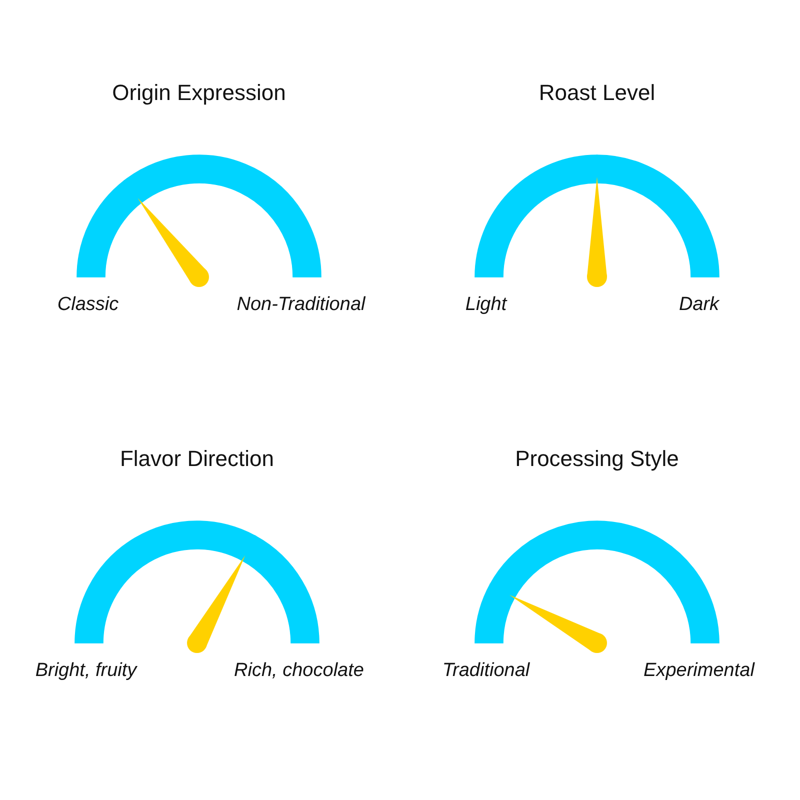 This screenshot has height=800, width=800. What do you see at coordinates (700, 670) in the screenshot?
I see `text: Experimental` at bounding box center [700, 670].